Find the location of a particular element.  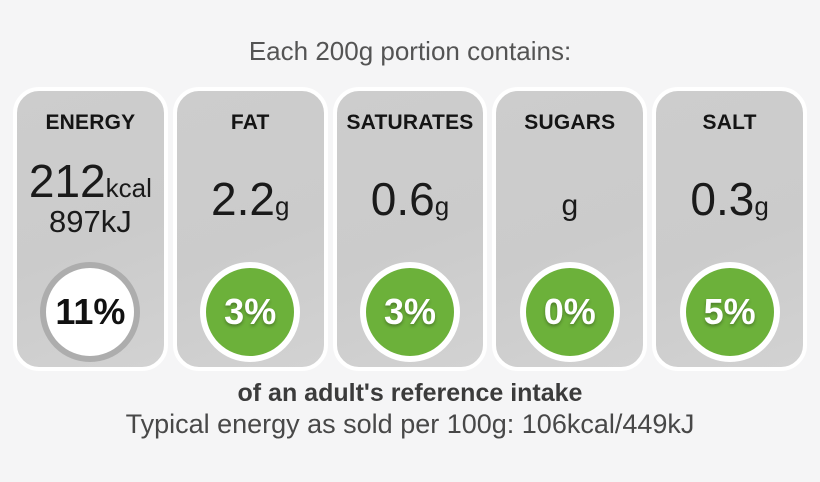

amount-line: 0.6g is located at coordinates (410, 199).